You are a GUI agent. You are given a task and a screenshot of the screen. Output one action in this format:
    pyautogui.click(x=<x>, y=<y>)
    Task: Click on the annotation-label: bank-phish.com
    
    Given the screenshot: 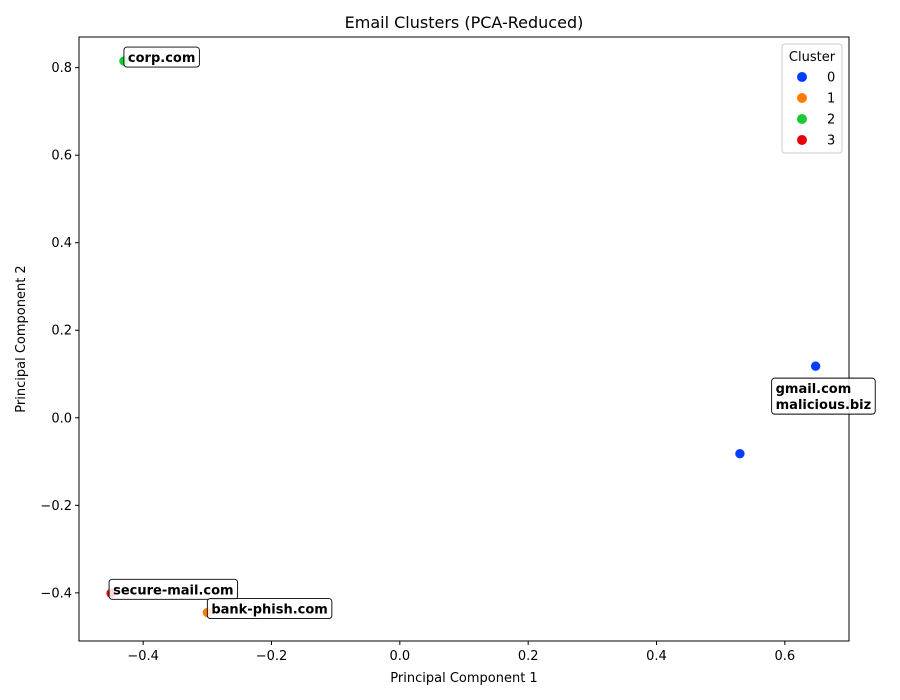 What is the action you would take?
    pyautogui.click(x=269, y=609)
    